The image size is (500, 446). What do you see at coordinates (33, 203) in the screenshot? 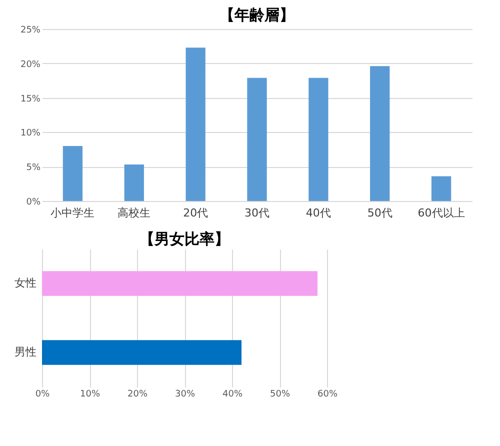
I see `y-tick-label: 0%` at bounding box center [33, 203].